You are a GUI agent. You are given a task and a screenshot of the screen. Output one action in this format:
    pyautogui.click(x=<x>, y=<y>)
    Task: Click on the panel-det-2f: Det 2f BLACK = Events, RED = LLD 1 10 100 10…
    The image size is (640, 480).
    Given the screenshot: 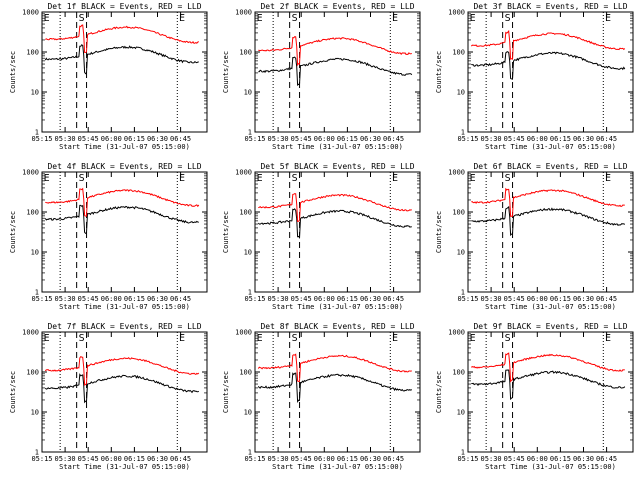 What is the action you would take?
    pyautogui.click(x=321, y=76)
    